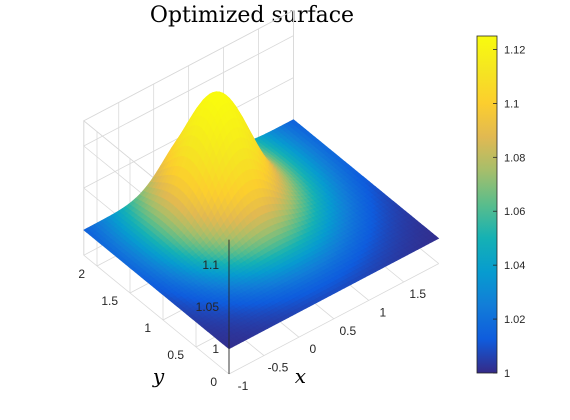 The height and width of the screenshot is (420, 570). I want to click on colorbar-tick-label: 1.12, so click(514, 50).